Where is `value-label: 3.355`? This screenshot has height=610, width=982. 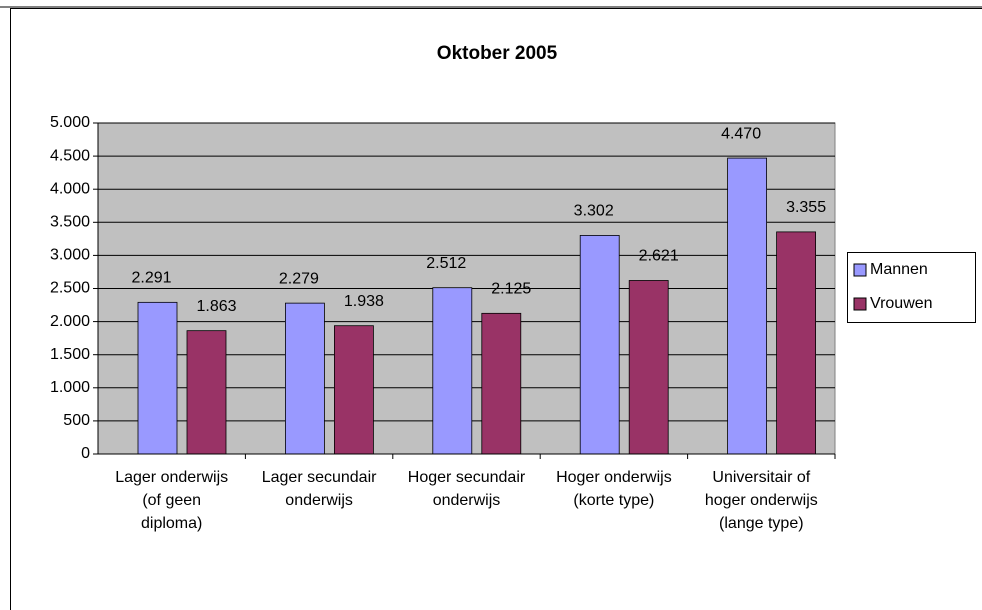
value-label: 3.355 is located at coordinates (806, 207).